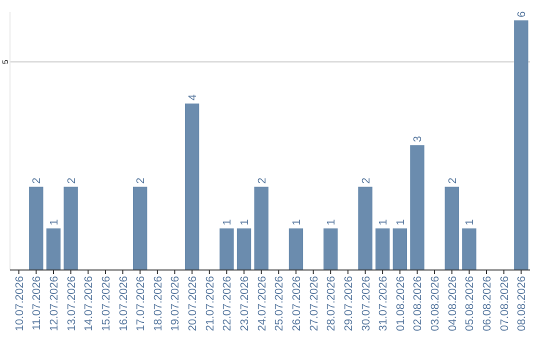 This screenshot has height=340, width=540. Describe the element at coordinates (89, 304) in the screenshot. I see `x-tick-label: 14.07.2026` at that location.